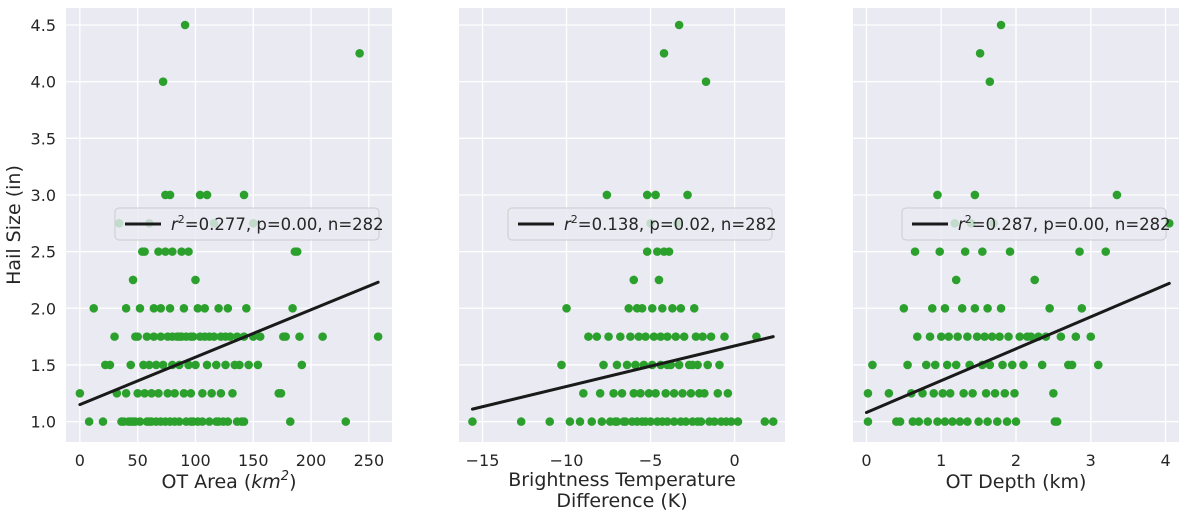 The width and height of the screenshot is (1187, 516). Describe the element at coordinates (622, 480) in the screenshot. I see `x-axis-label: Brightness Temperature` at that location.